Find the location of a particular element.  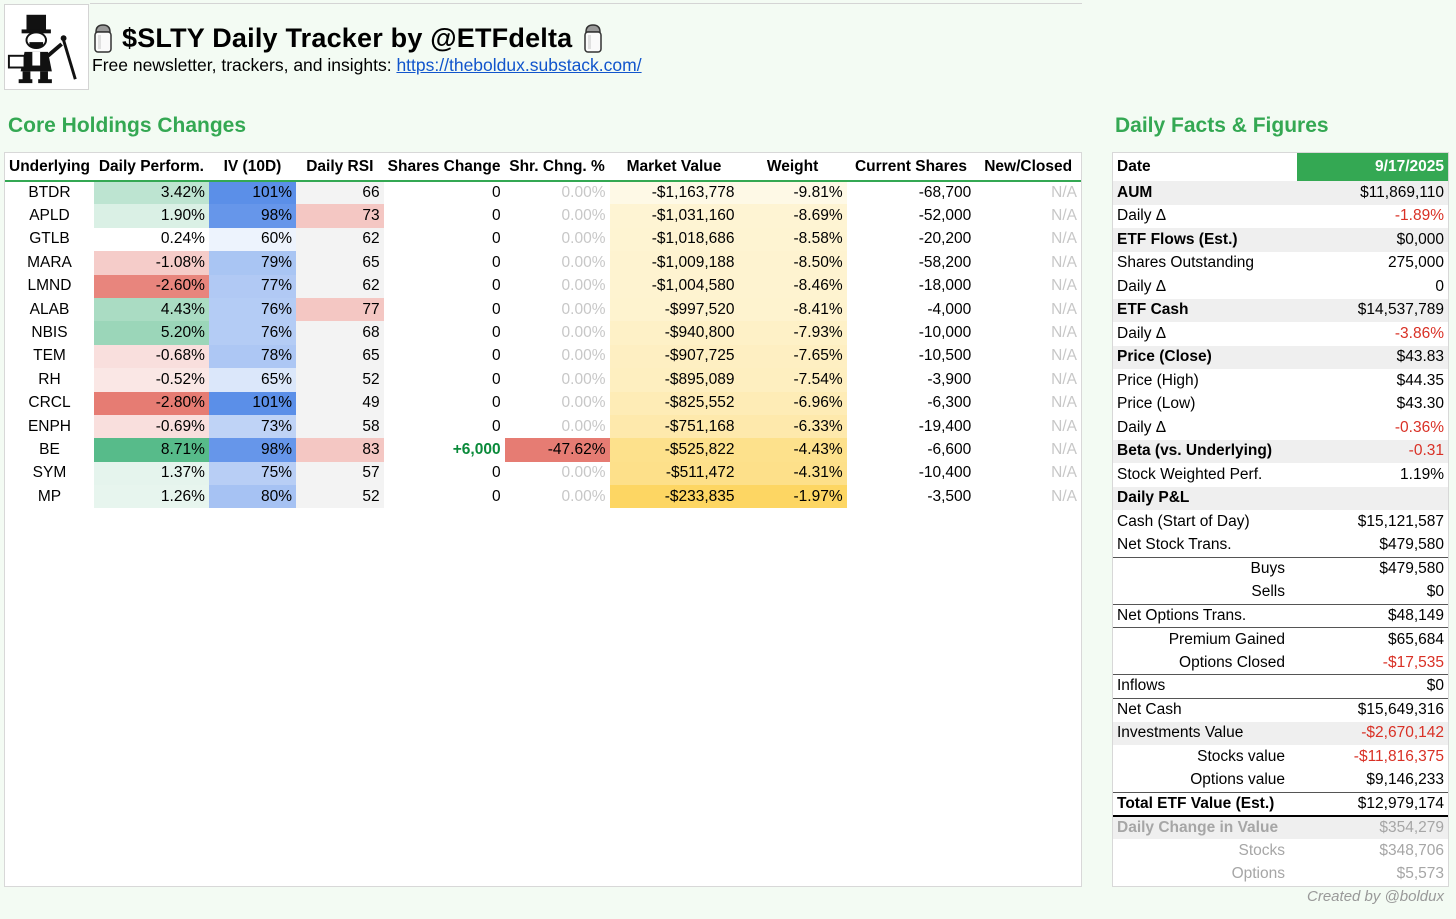

facts-row: Options value $9,146,233 is located at coordinates (1280, 781).